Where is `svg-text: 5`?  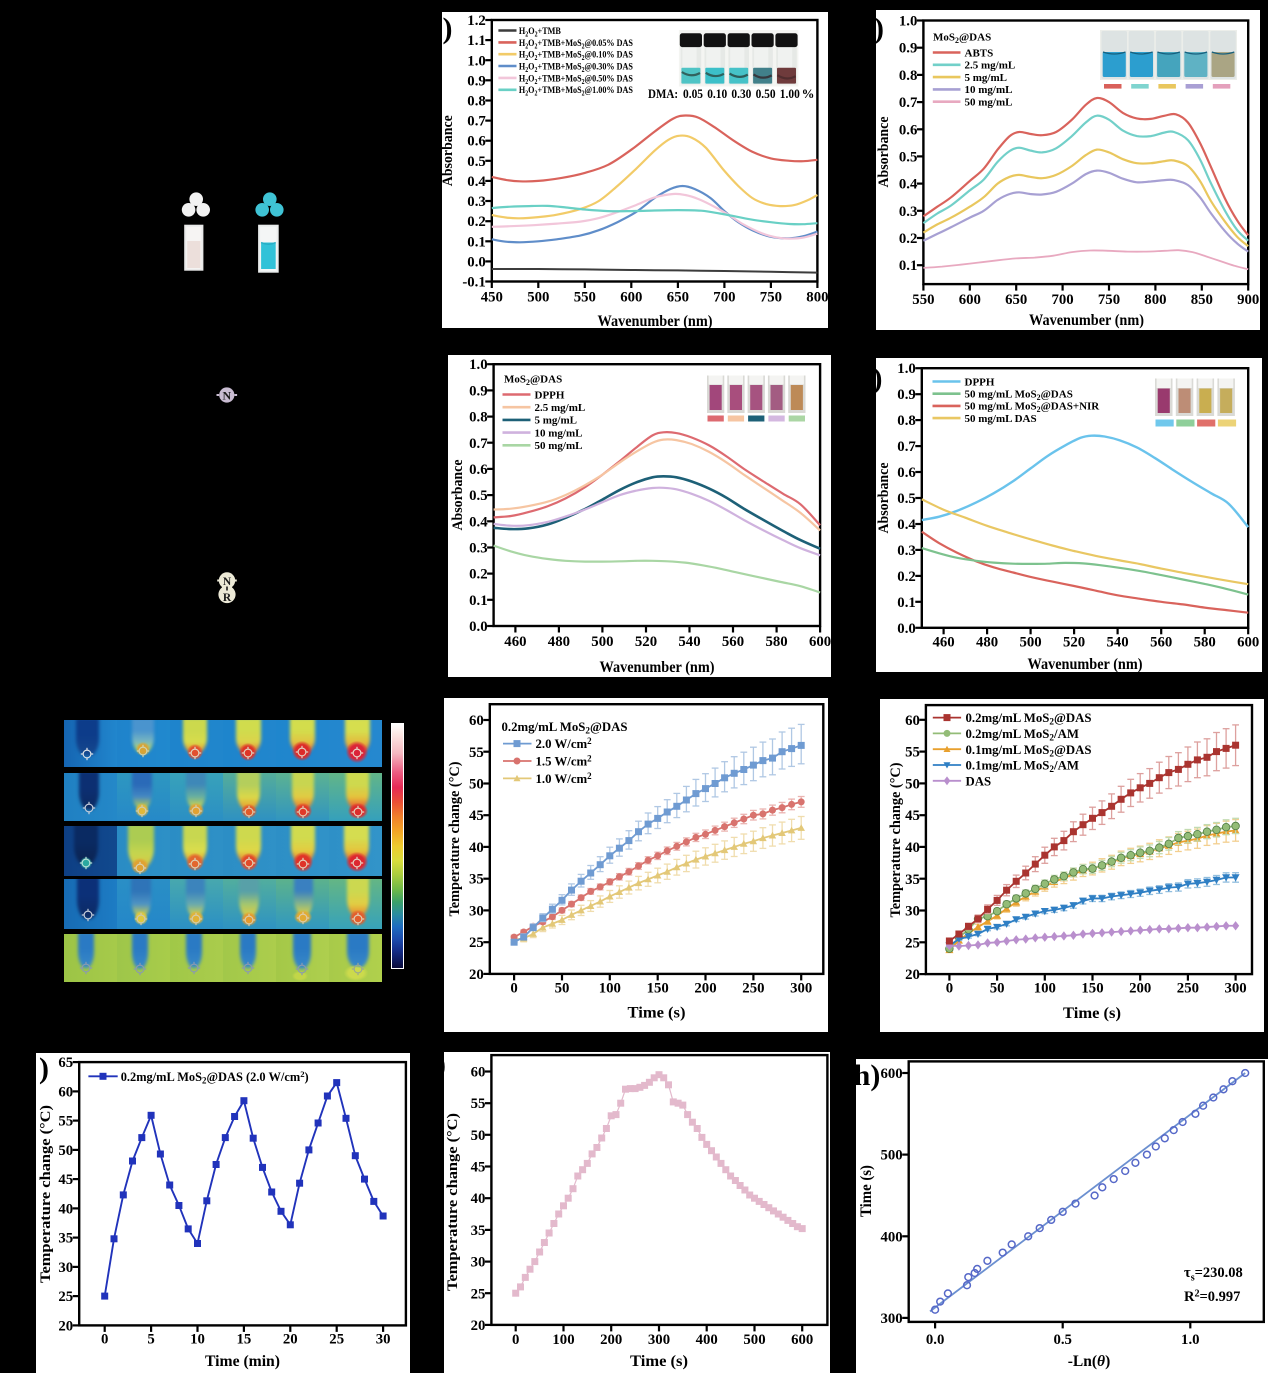 svg-text: 5 is located at coordinates (150, 1339).